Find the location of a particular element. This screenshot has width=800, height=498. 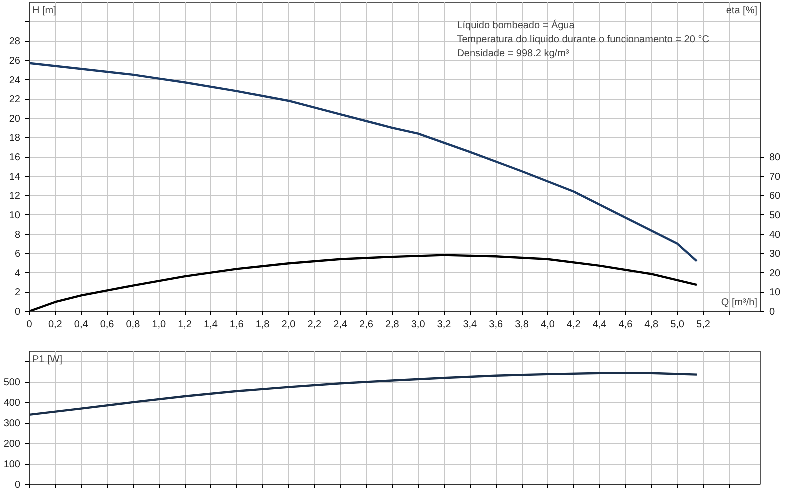

y-tick-label: 2 is located at coordinates (17, 293).